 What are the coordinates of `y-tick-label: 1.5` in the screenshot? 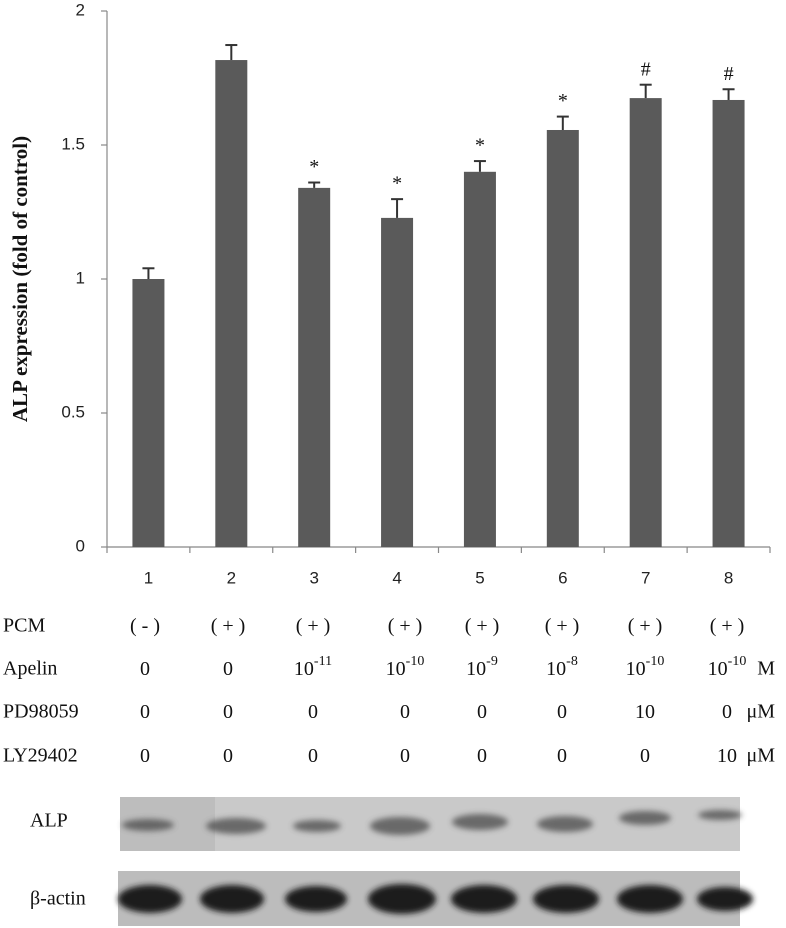 It's located at (73, 143).